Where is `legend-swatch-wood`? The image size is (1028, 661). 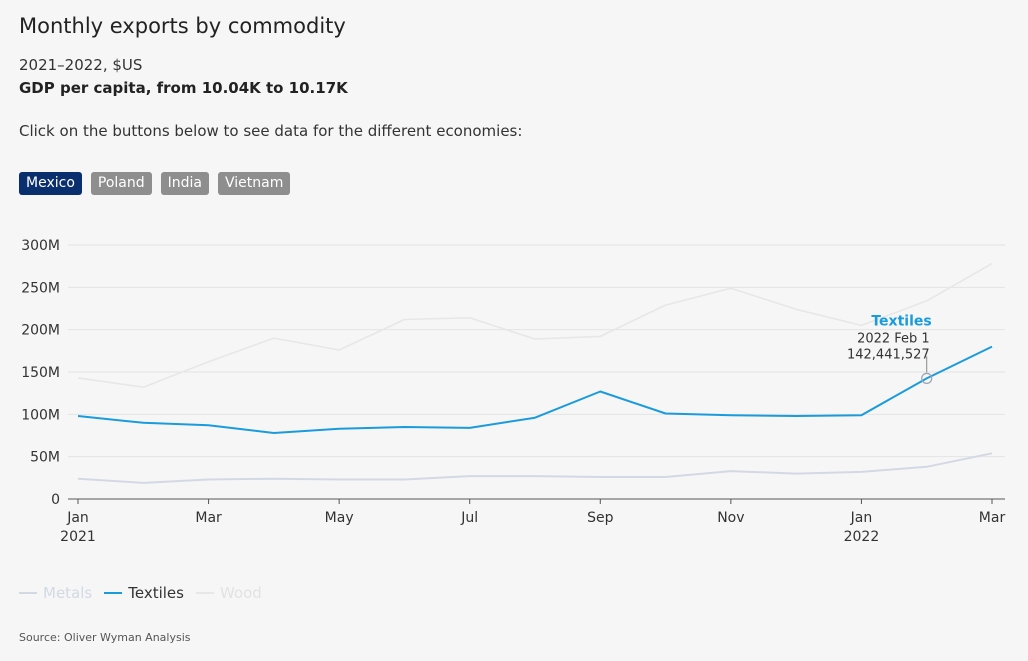
legend-swatch-wood is located at coordinates (204, 593).